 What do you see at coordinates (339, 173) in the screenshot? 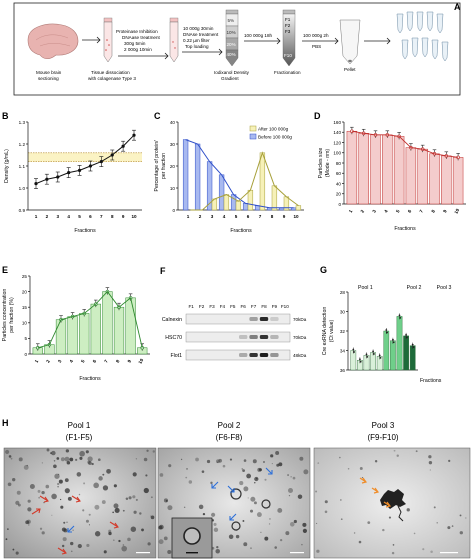
I see `y-tick-label: 60` at bounding box center [339, 173].